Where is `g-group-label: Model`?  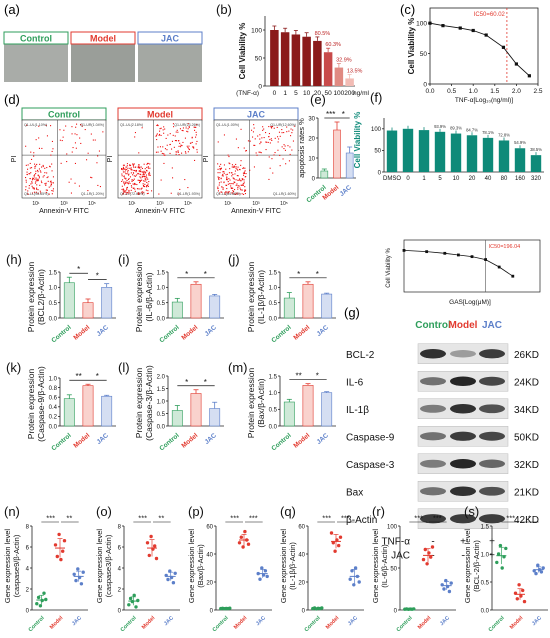
g-group-label: Model is located at coordinates (463, 325).